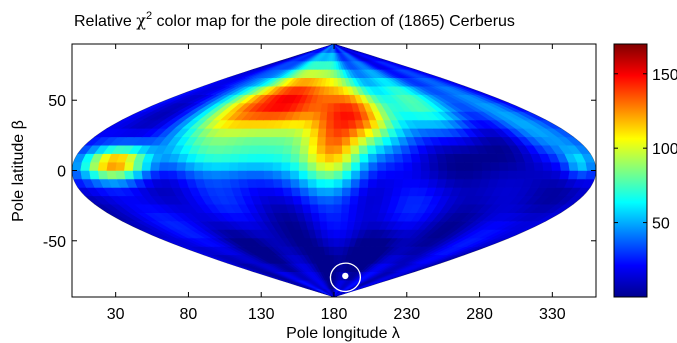  What do you see at coordinates (54, 242) in the screenshot?
I see `y-tick-label: -50` at bounding box center [54, 242].